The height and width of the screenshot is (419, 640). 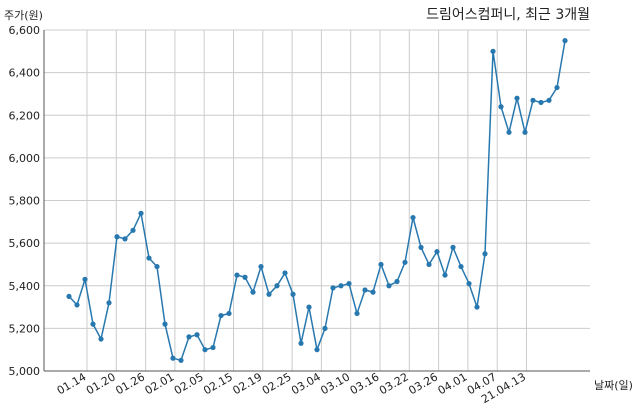 I want to click on chart-title: 드림어스컴퍼니, 최근 3개월, so click(x=508, y=15).